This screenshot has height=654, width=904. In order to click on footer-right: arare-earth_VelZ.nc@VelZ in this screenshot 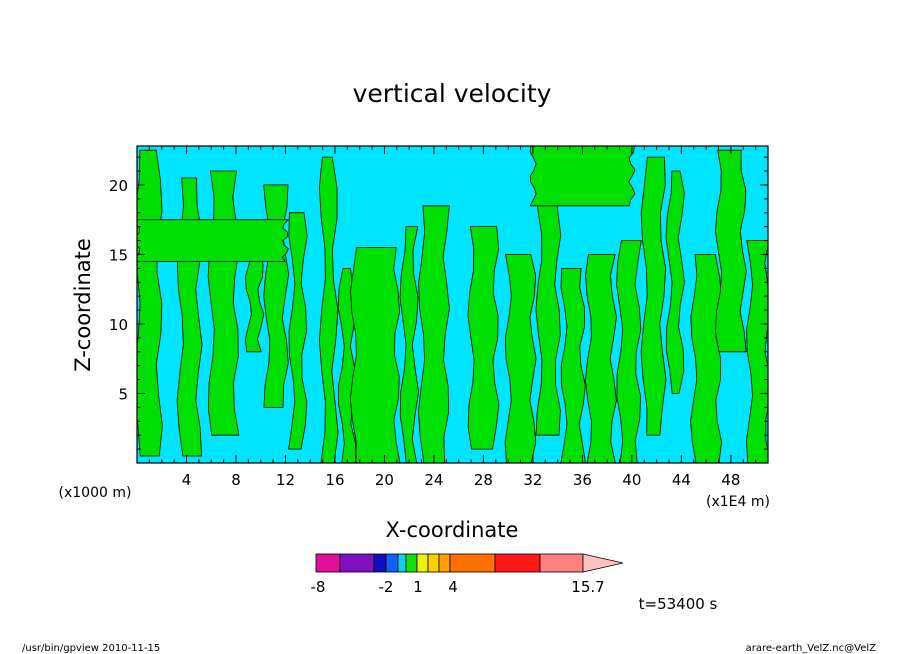, I will do `click(811, 648)`.